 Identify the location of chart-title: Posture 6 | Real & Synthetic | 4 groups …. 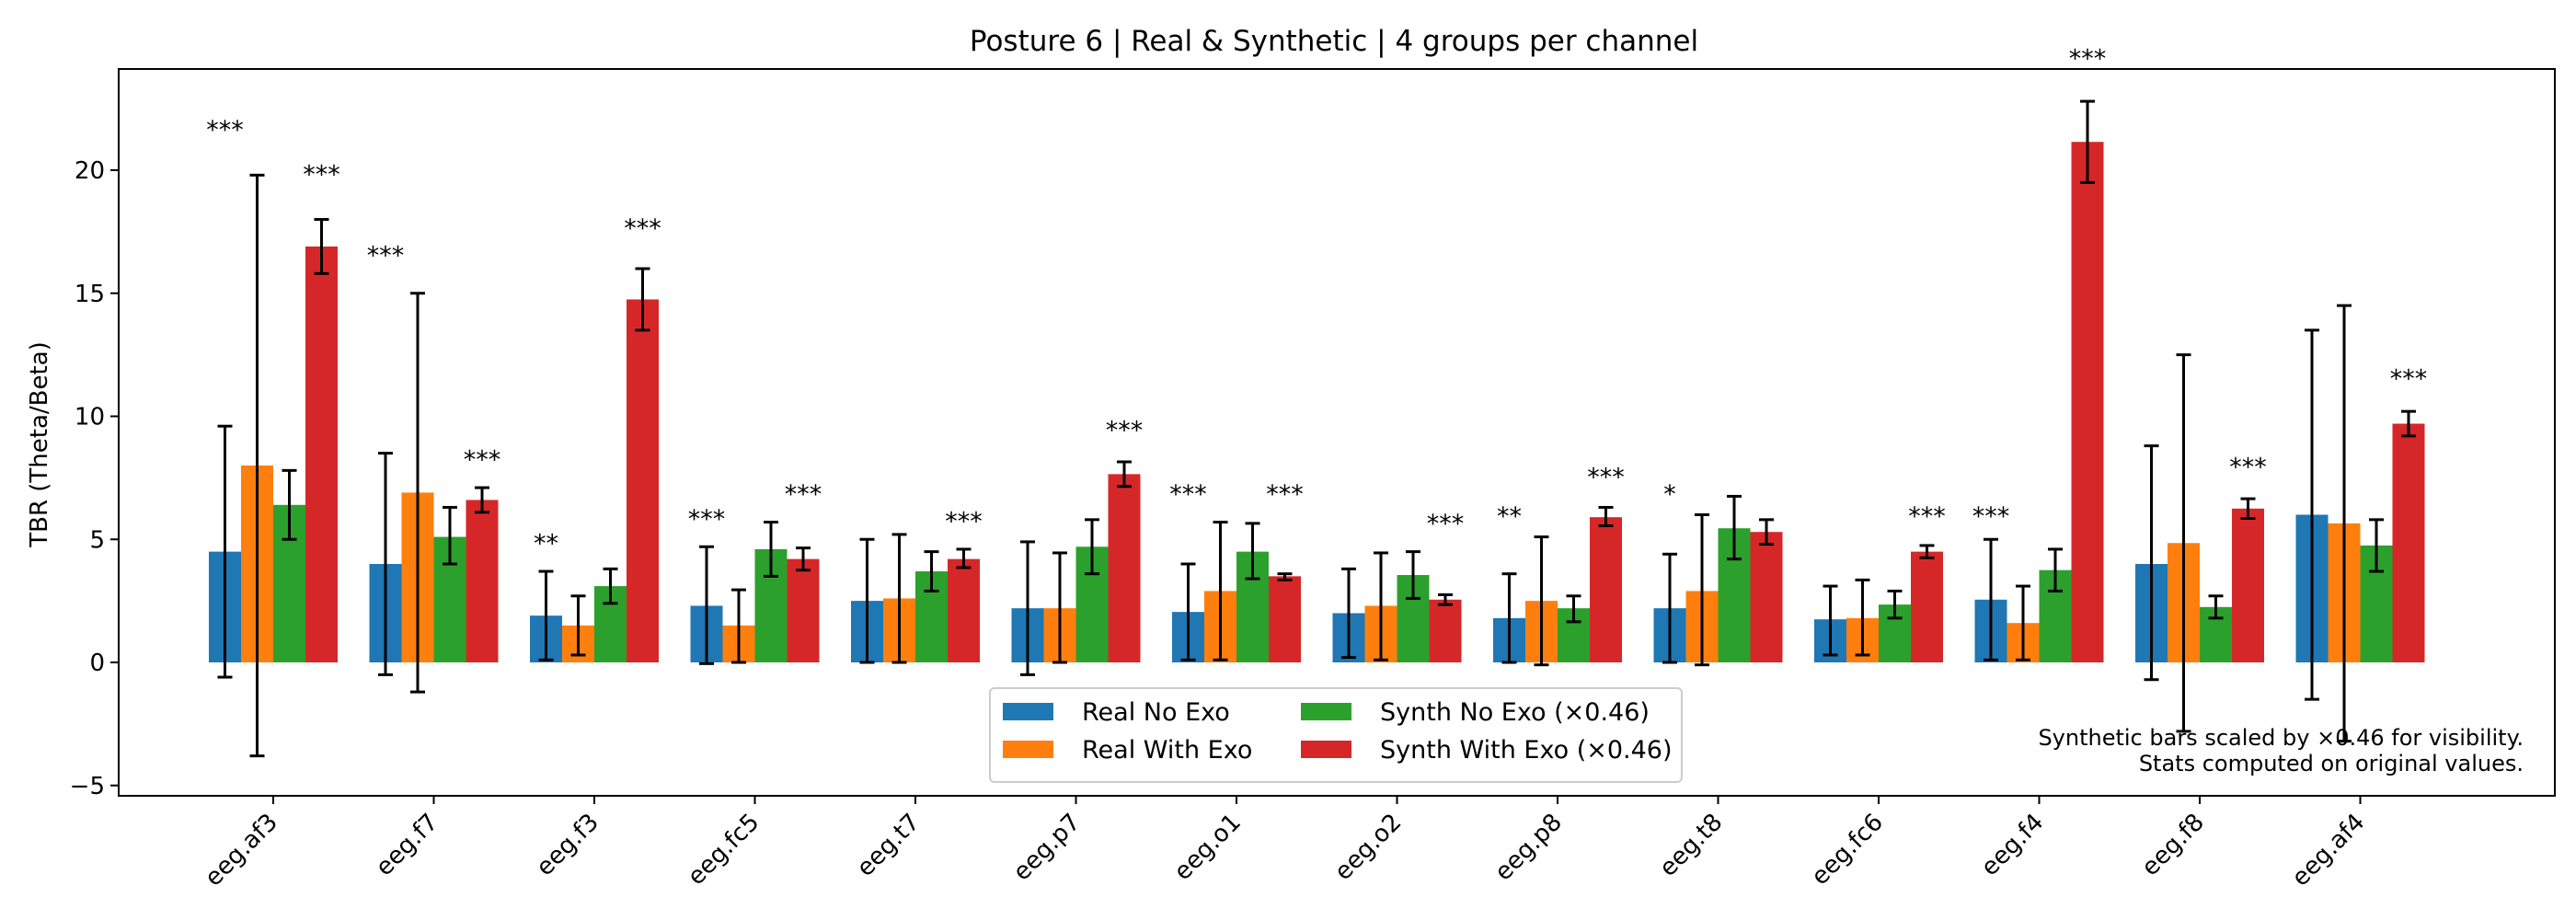
(1334, 41).